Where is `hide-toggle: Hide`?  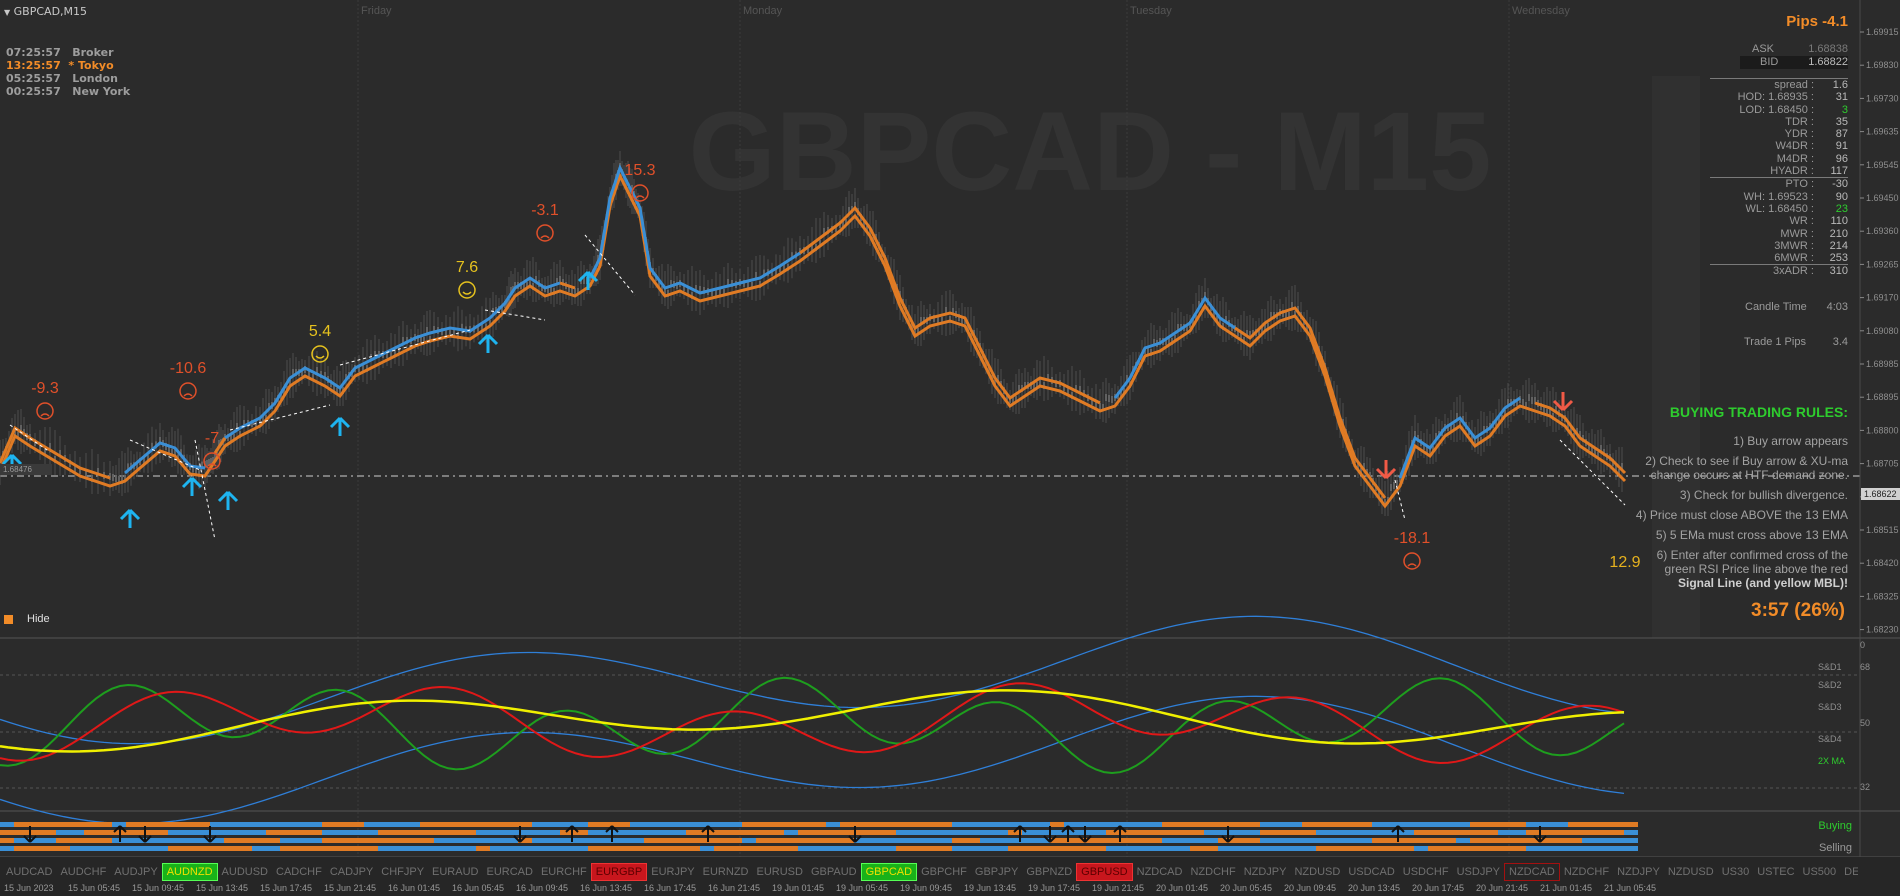 hide-toggle: Hide is located at coordinates (27, 619).